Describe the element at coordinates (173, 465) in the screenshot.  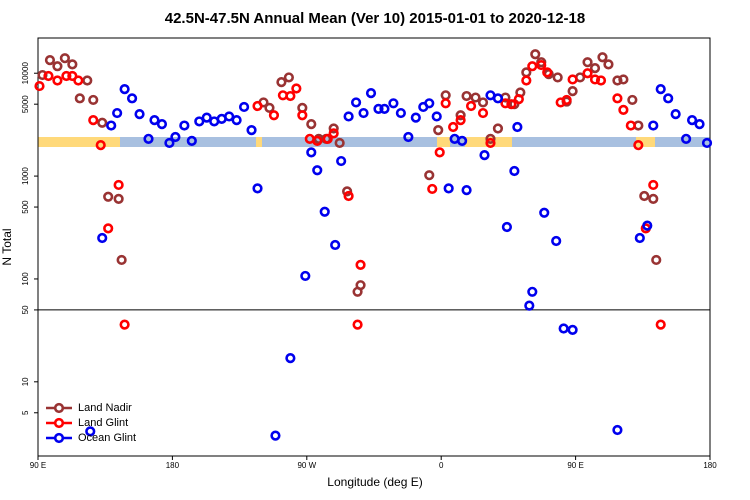
I see `x-tick-label: 180` at that location.